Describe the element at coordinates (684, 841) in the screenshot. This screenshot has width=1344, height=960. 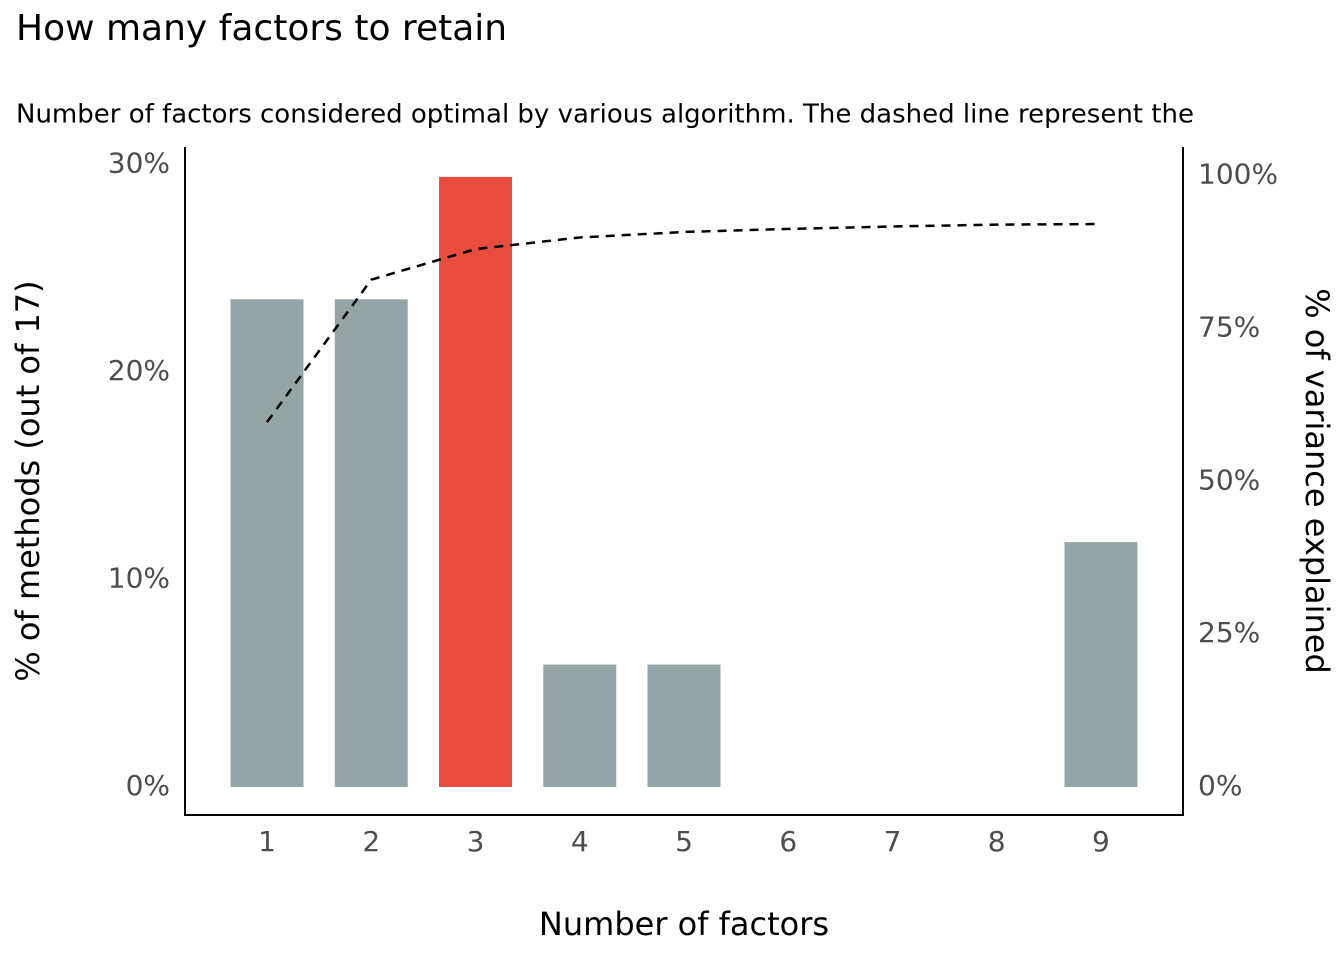
I see `x-tick-label: 5` at that location.